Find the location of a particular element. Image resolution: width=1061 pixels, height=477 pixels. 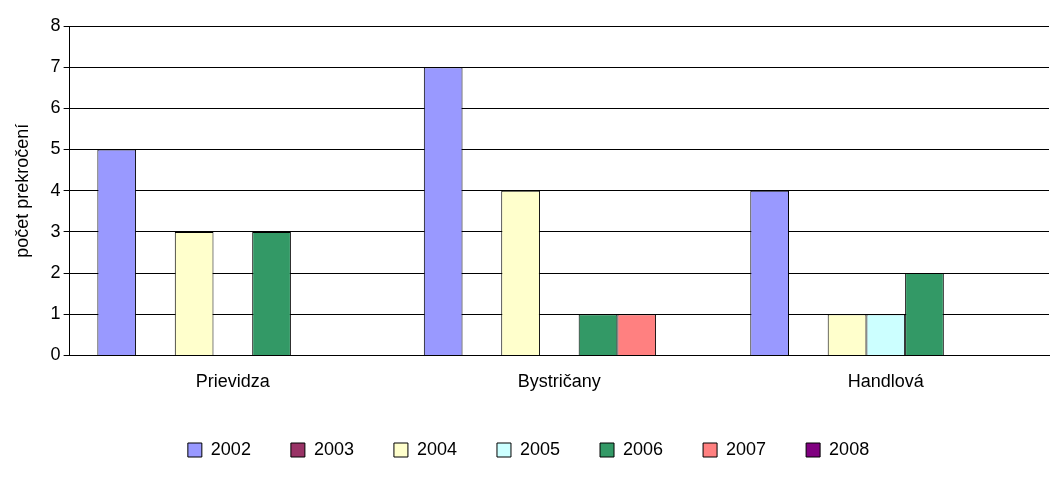

x-tick-label: Bystričany is located at coordinates (559, 381).